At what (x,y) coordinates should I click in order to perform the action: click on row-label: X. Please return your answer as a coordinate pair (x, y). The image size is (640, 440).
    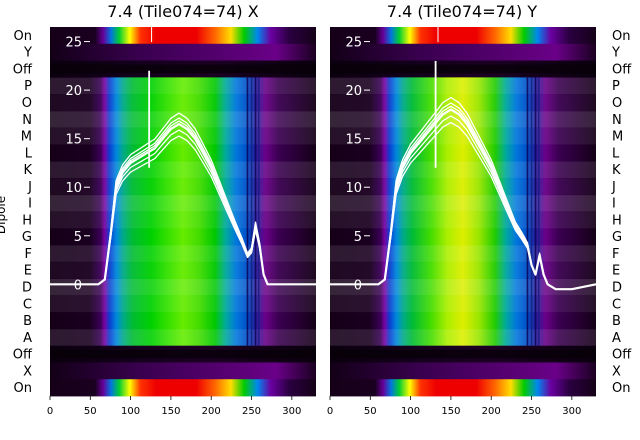
    Looking at the image, I should click on (27, 371).